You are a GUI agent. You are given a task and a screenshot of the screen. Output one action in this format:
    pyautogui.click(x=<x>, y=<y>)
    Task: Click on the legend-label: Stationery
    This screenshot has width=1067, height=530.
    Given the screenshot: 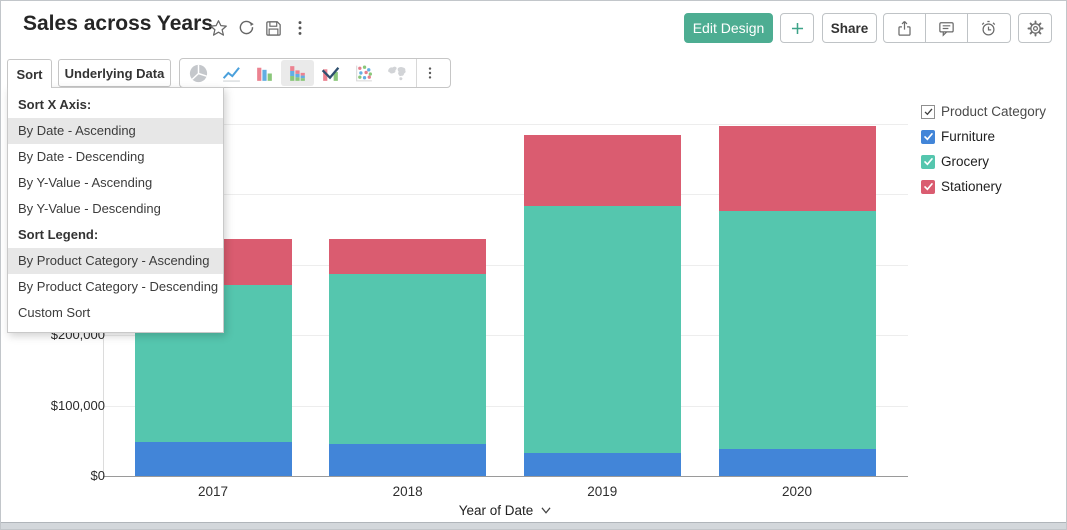 What is the action you would take?
    pyautogui.click(x=971, y=186)
    